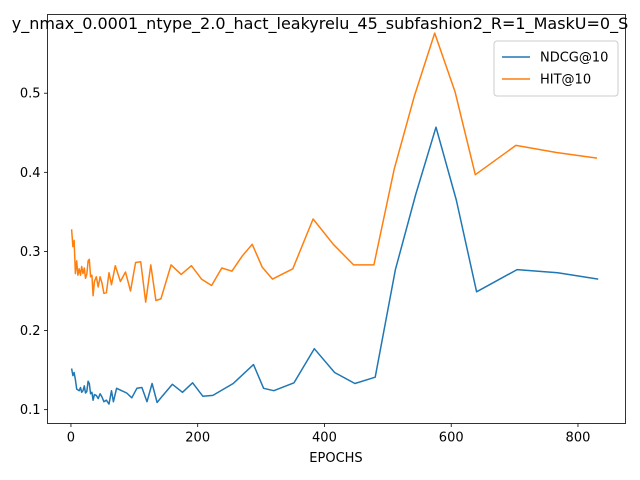 The width and height of the screenshot is (640, 480). What do you see at coordinates (451, 438) in the screenshot?
I see `x-tick-label: 600` at bounding box center [451, 438].